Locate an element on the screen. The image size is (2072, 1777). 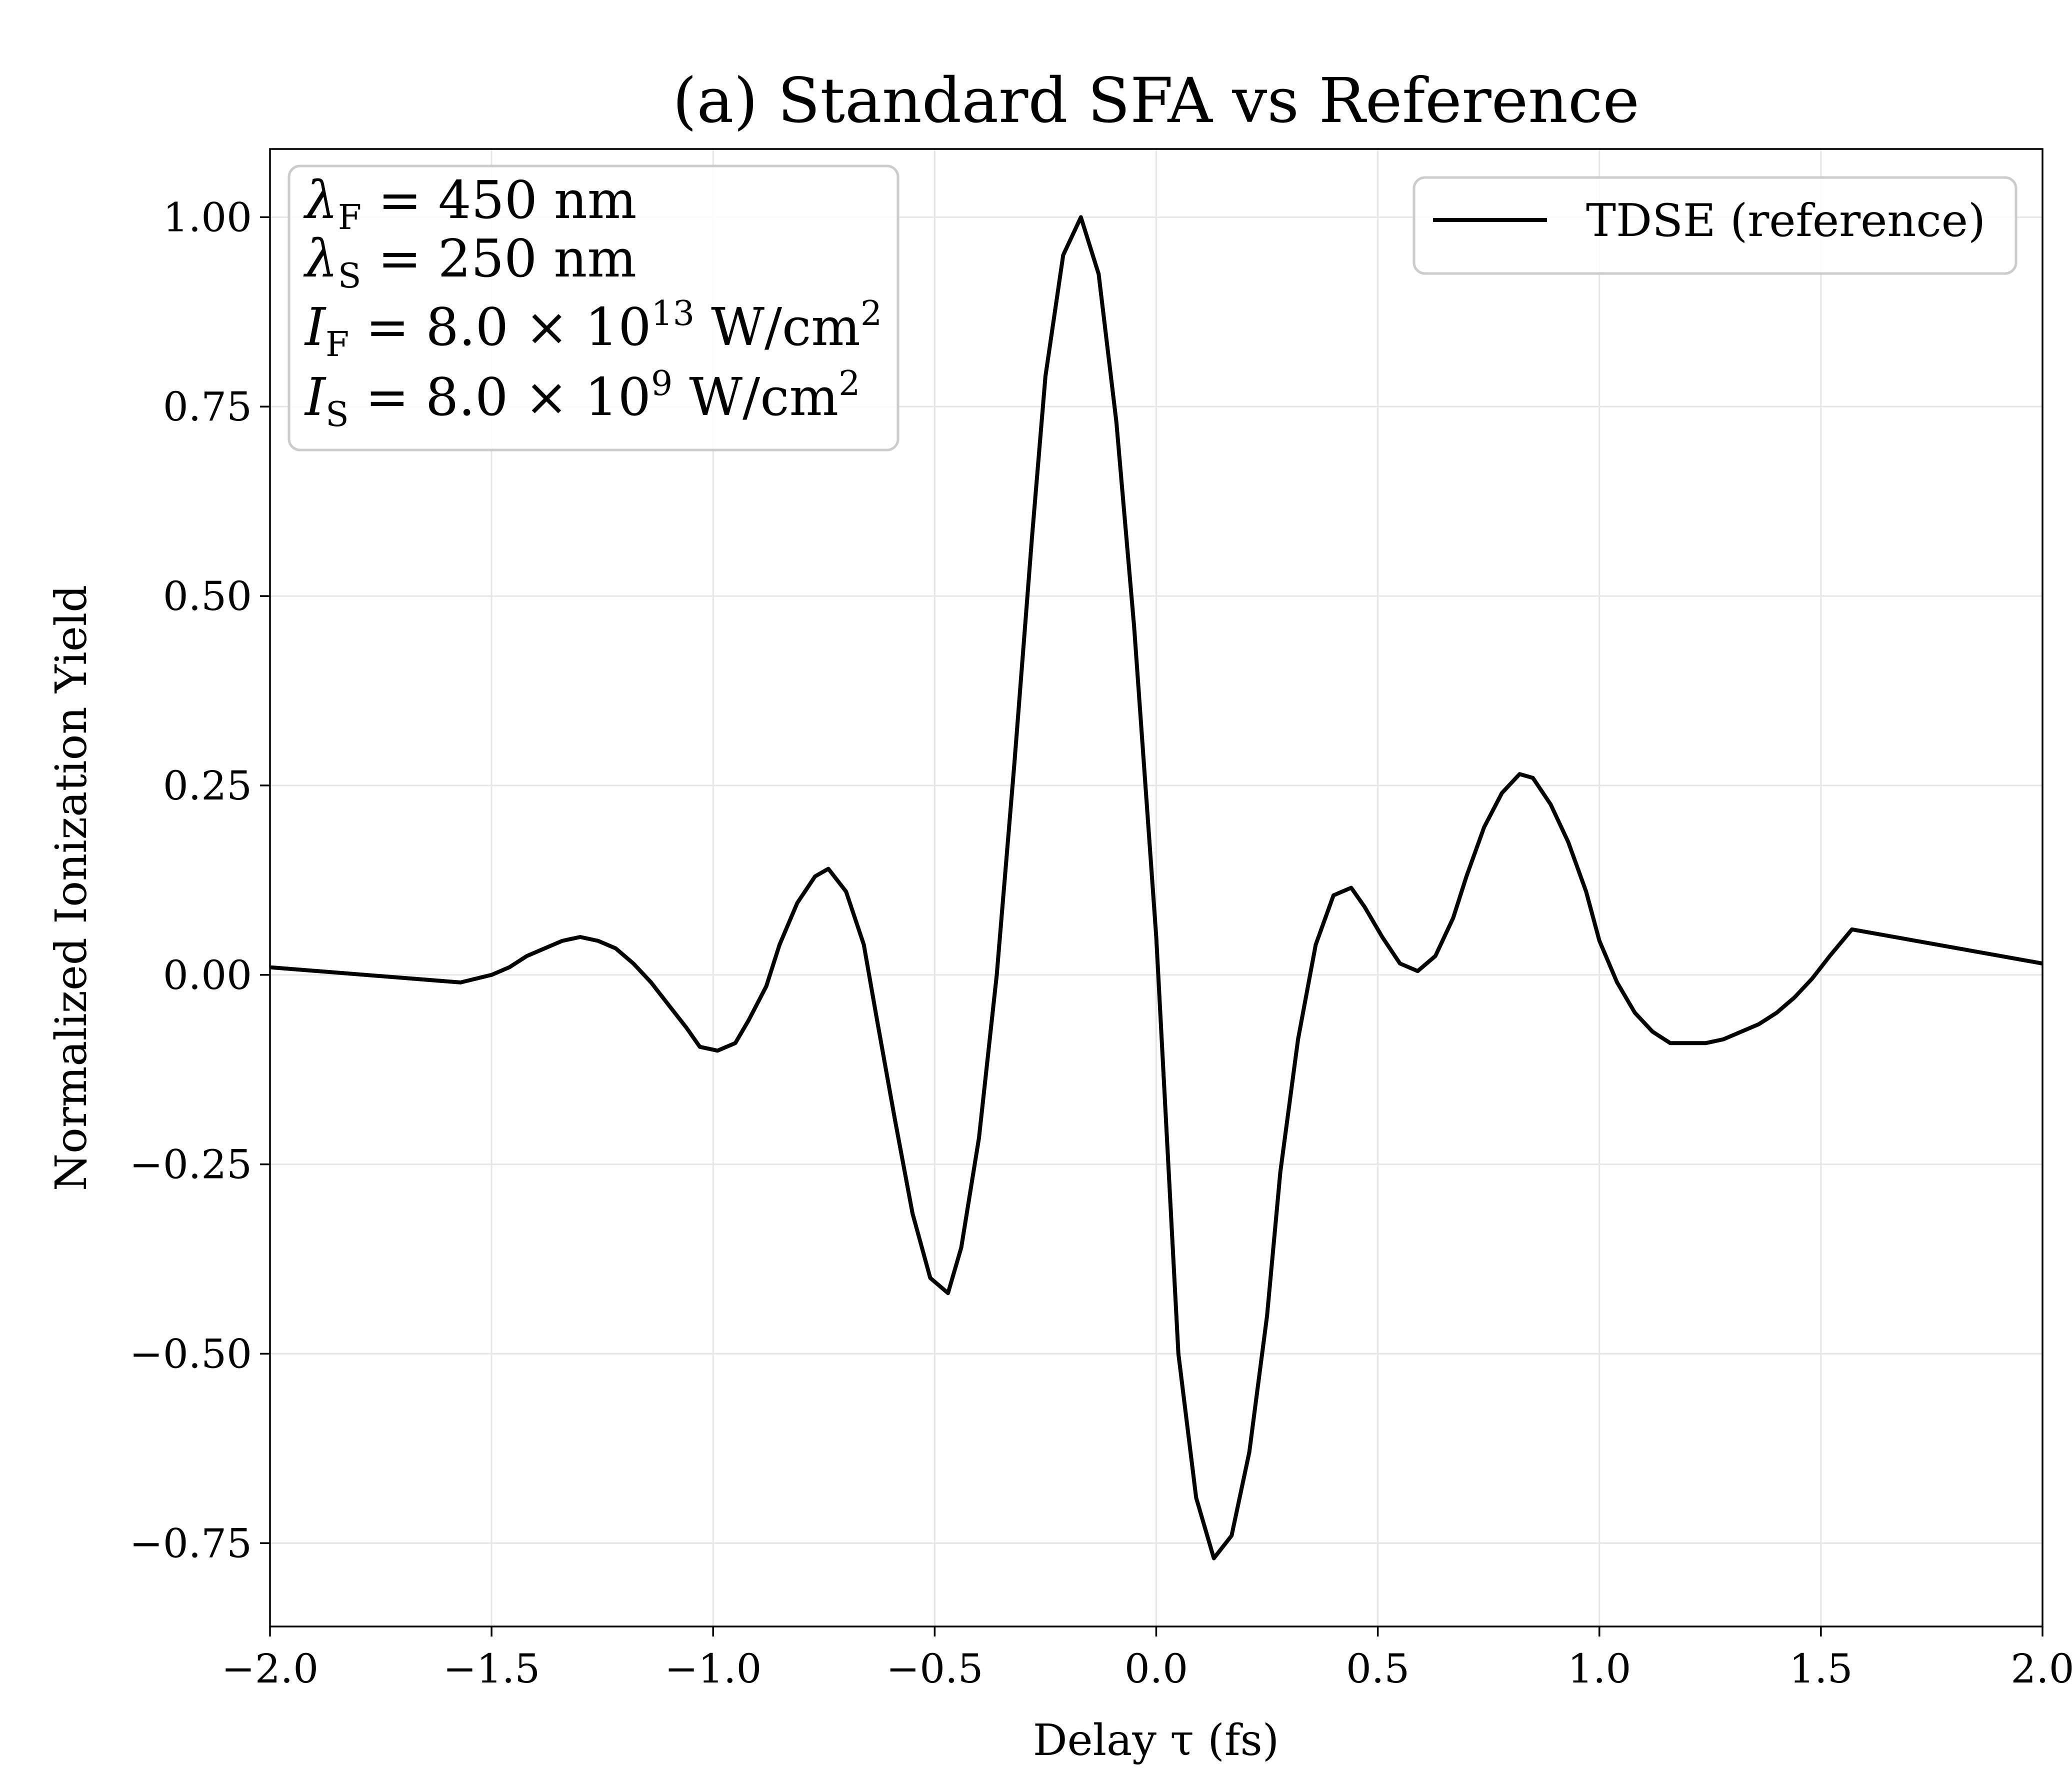
parameter-line: λF = 450 nm is located at coordinates (470, 204).